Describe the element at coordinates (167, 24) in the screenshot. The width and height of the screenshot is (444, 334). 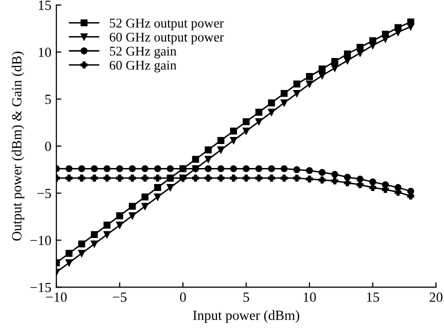
I see `legend-label: 52 GHz output power` at that location.